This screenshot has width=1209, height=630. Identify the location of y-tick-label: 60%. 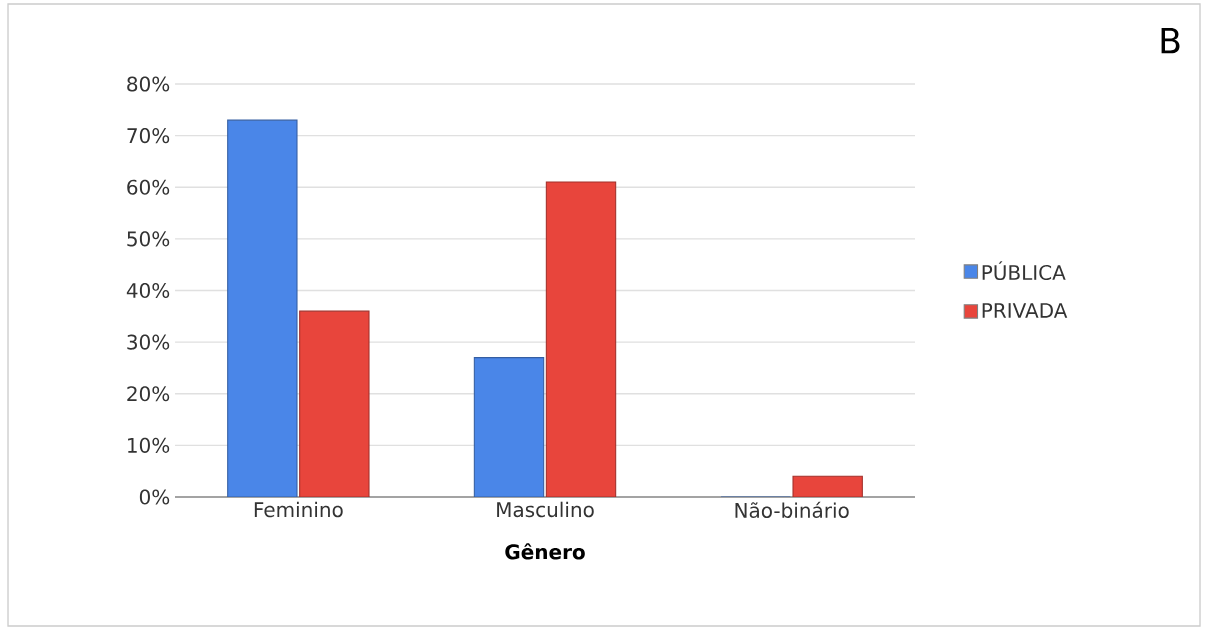
(148, 187).